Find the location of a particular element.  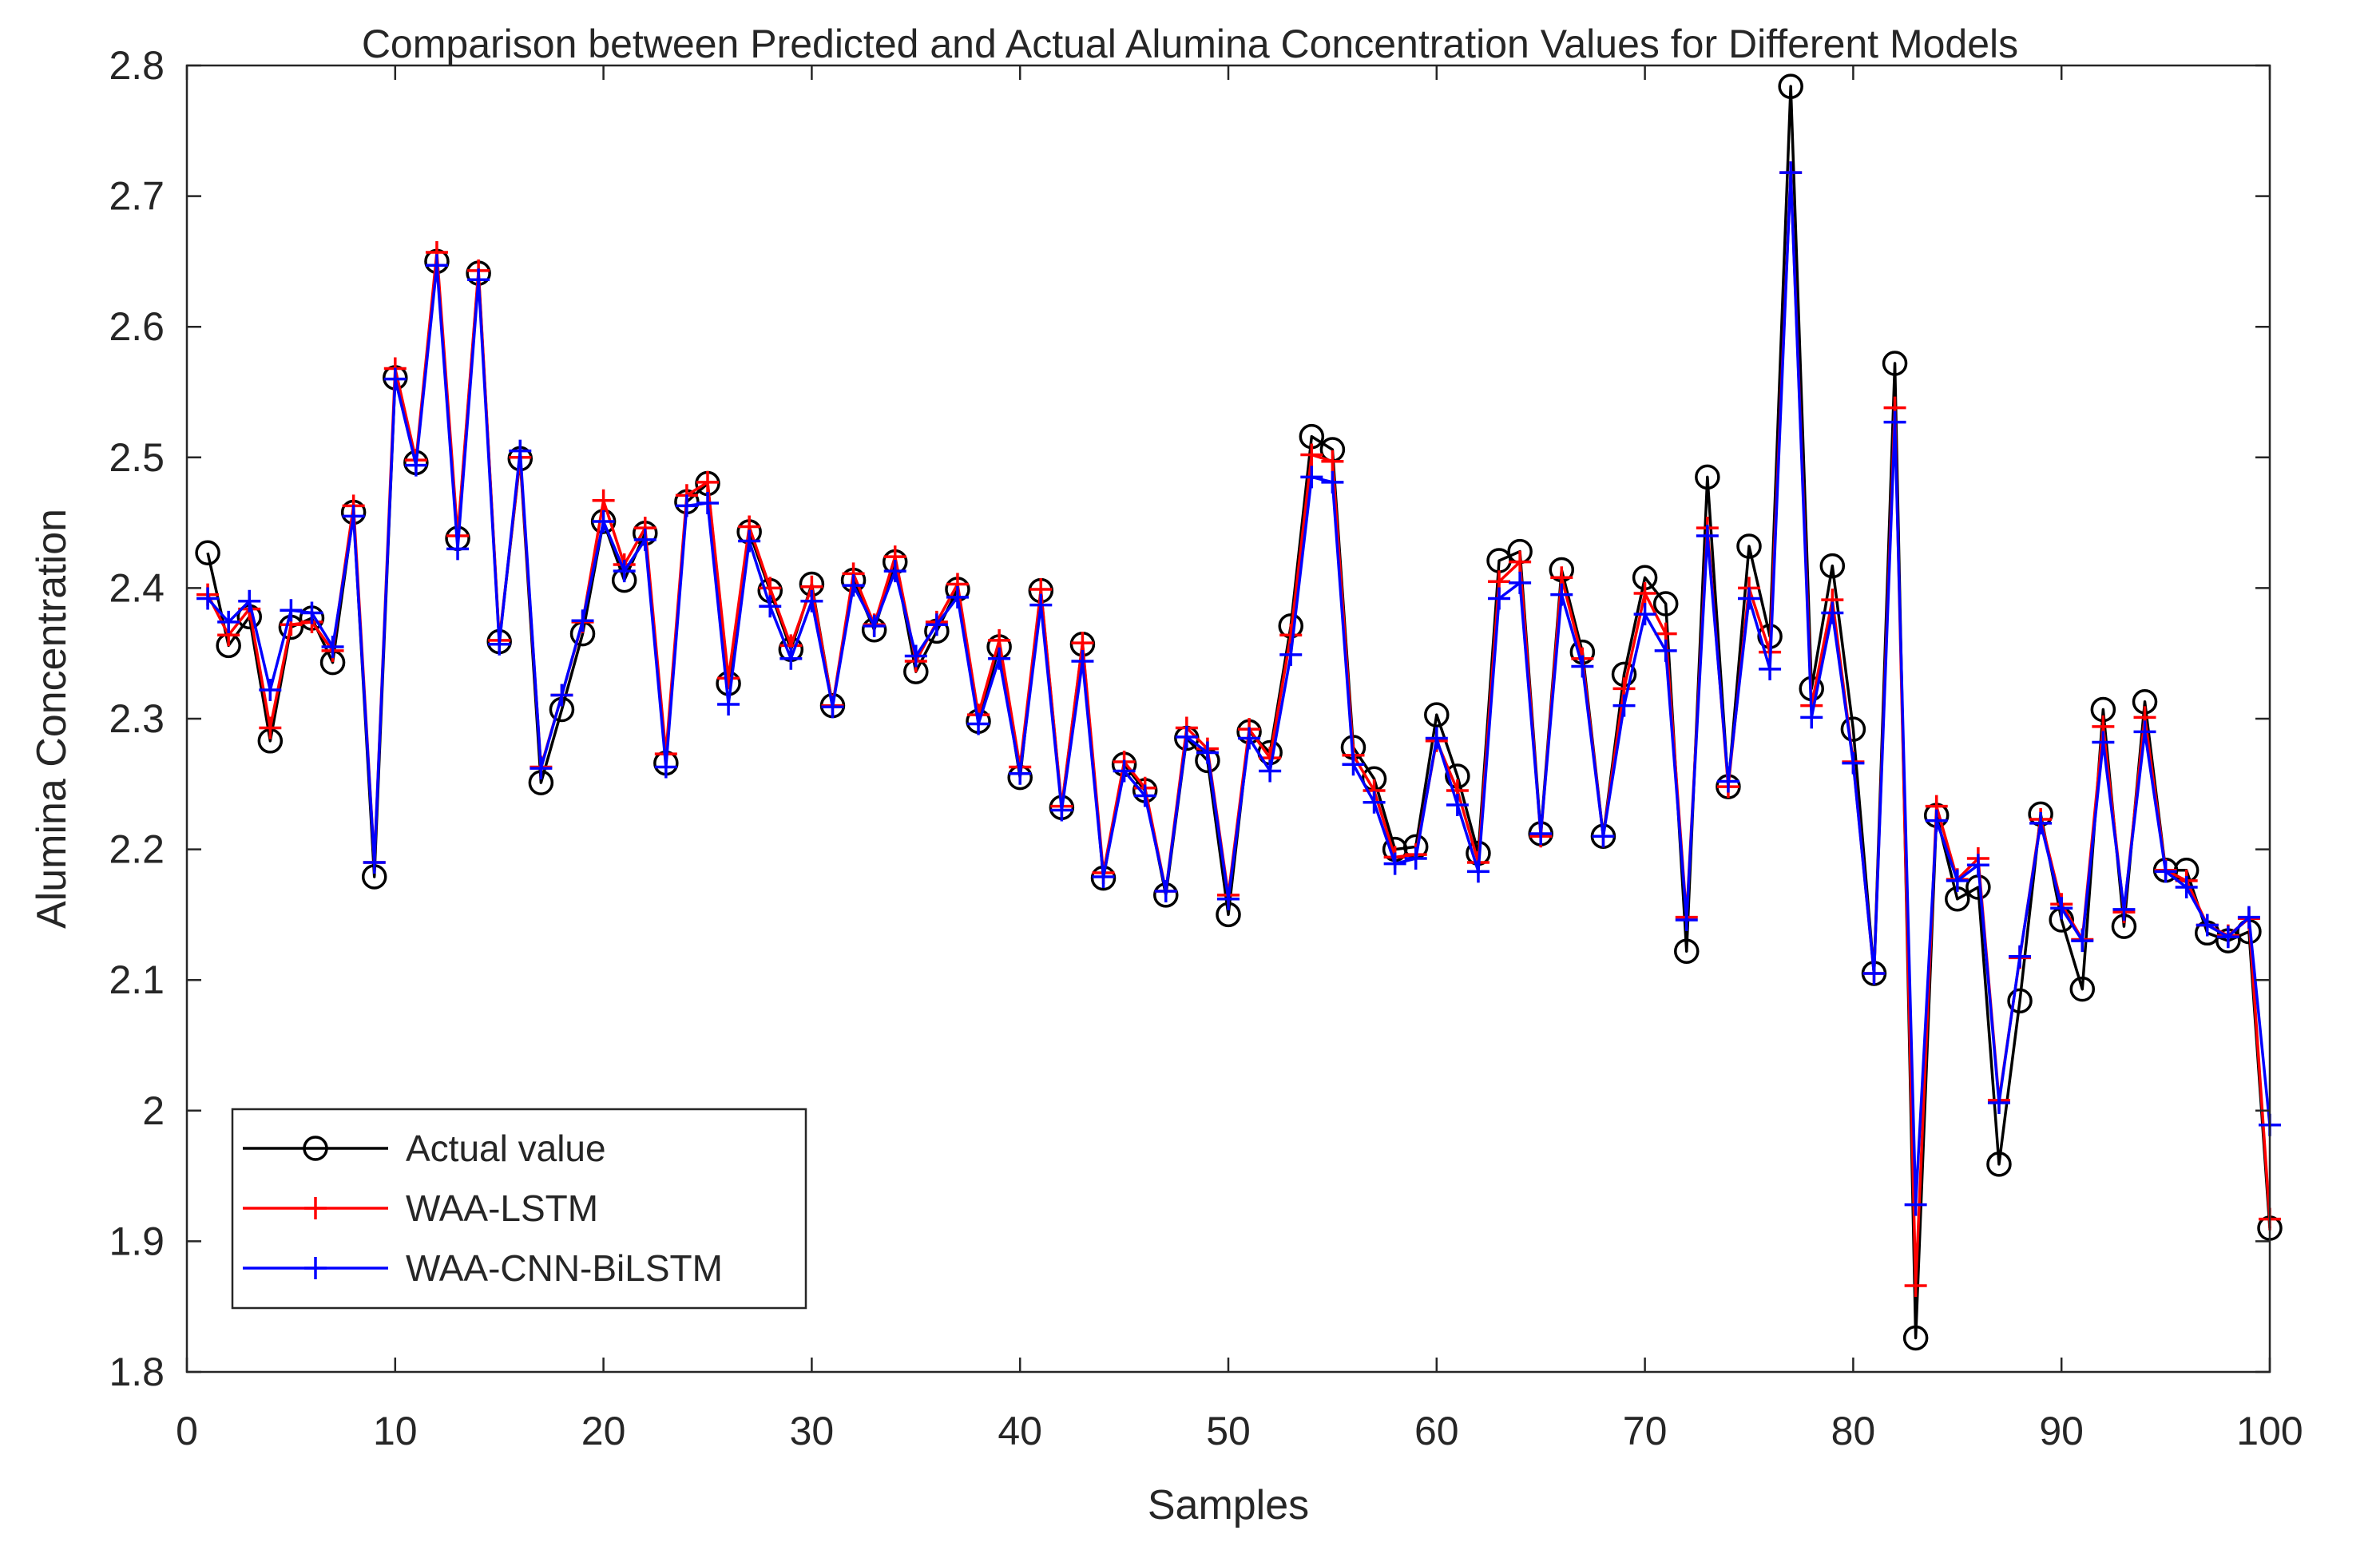

x-tick-label: 50 is located at coordinates (1228, 1431).